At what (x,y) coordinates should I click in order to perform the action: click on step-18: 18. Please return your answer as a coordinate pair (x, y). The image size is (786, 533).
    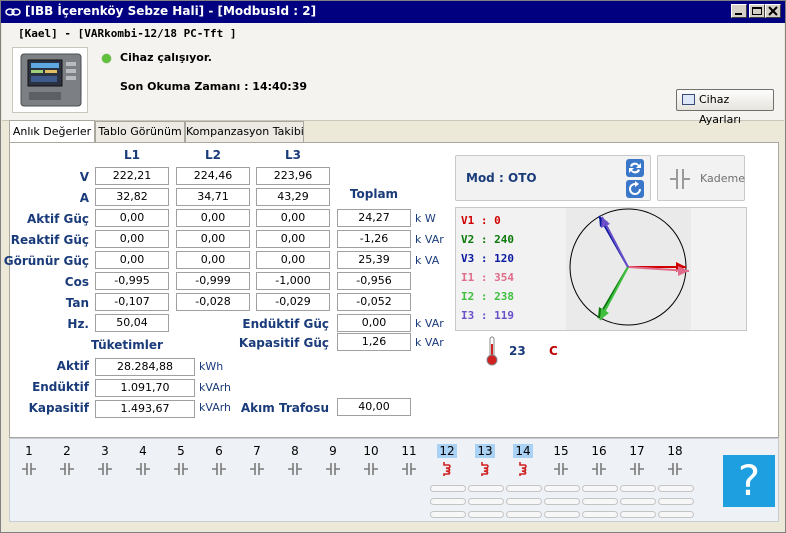
    Looking at the image, I should click on (675, 481).